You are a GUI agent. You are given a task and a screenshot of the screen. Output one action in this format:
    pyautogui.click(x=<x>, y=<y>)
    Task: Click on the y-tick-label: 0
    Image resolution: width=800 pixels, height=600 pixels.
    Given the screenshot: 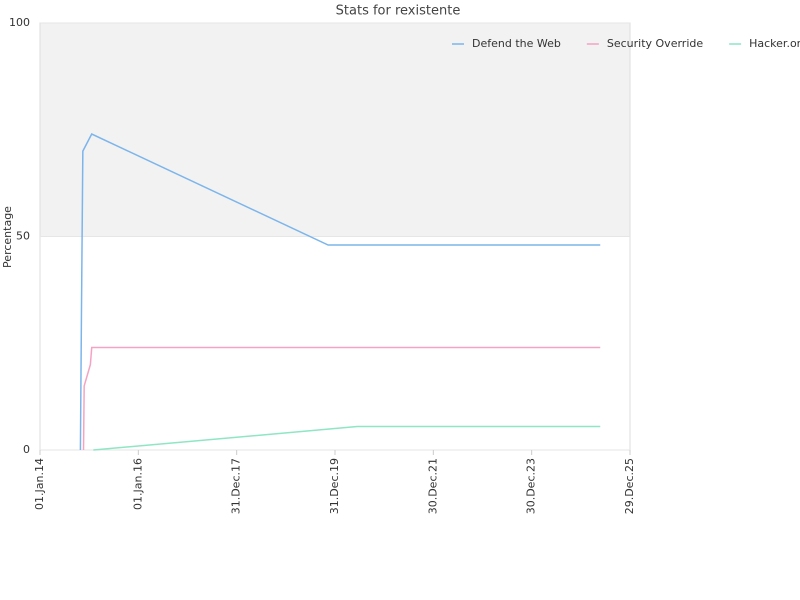 What is the action you would take?
    pyautogui.click(x=26, y=449)
    